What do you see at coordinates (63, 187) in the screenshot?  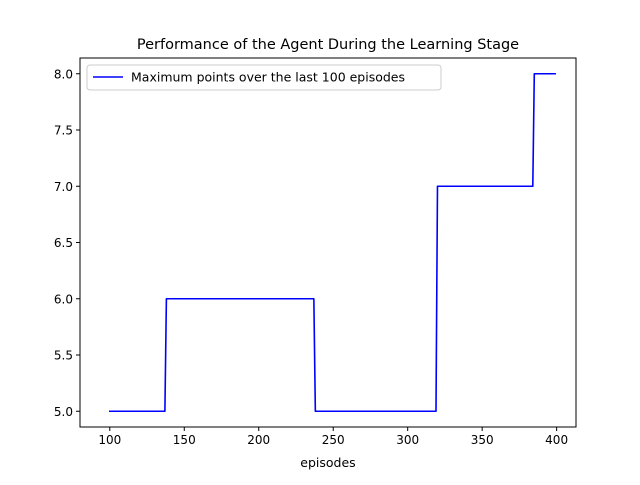 I see `y-tick-label: 7.0` at bounding box center [63, 187].